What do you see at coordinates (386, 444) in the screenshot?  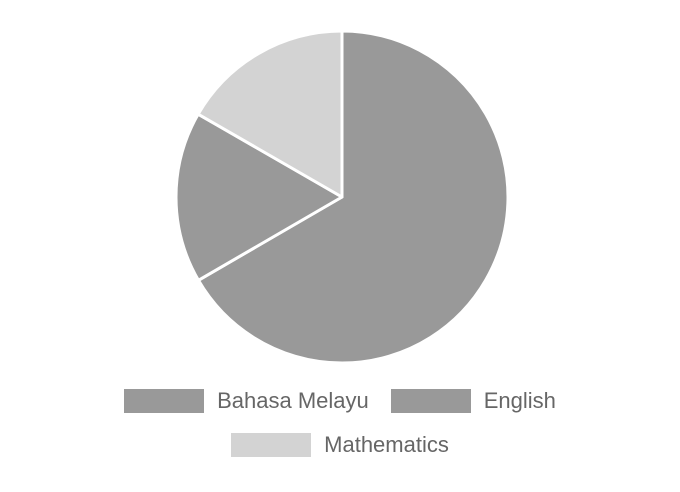 I see `legend-label-mathematics: Mathematics` at bounding box center [386, 444].